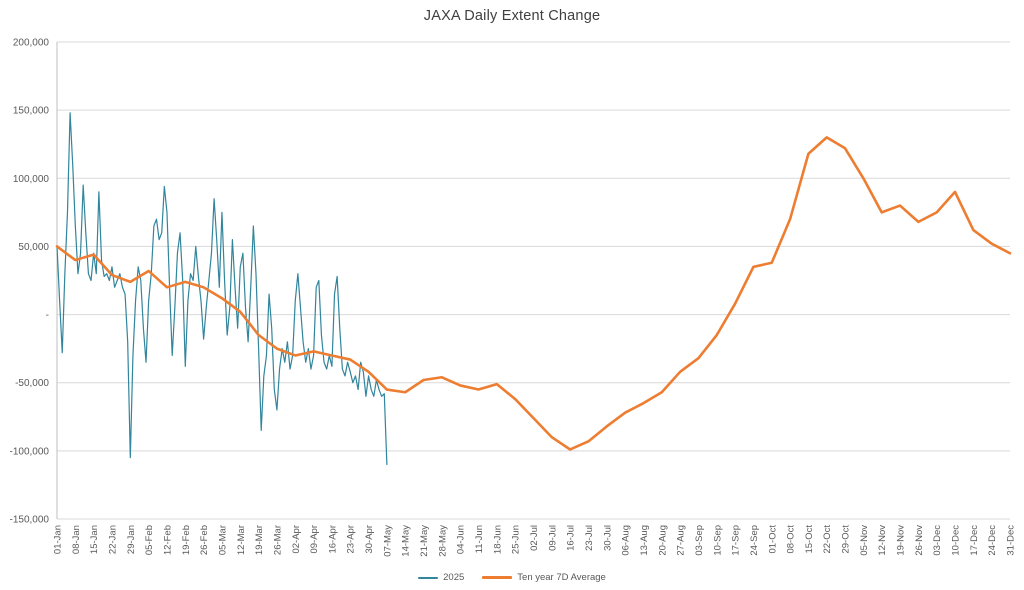 This screenshot has height=590, width=1024. I want to click on legend-item-2025: 2025, so click(441, 577).